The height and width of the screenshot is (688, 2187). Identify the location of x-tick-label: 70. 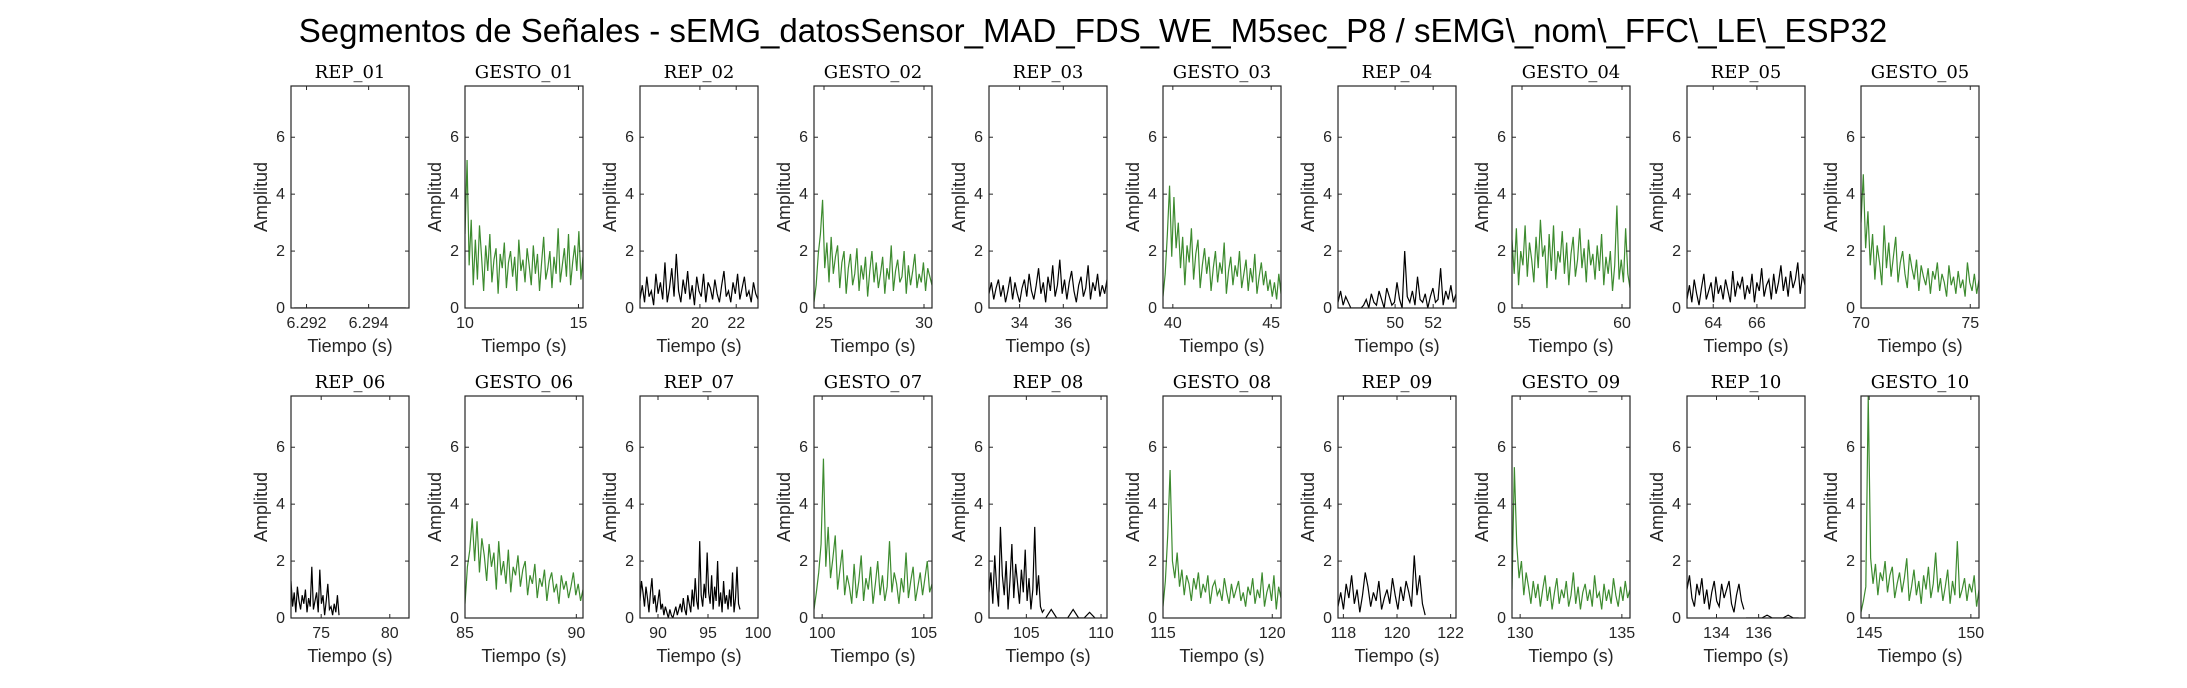
(1861, 323).